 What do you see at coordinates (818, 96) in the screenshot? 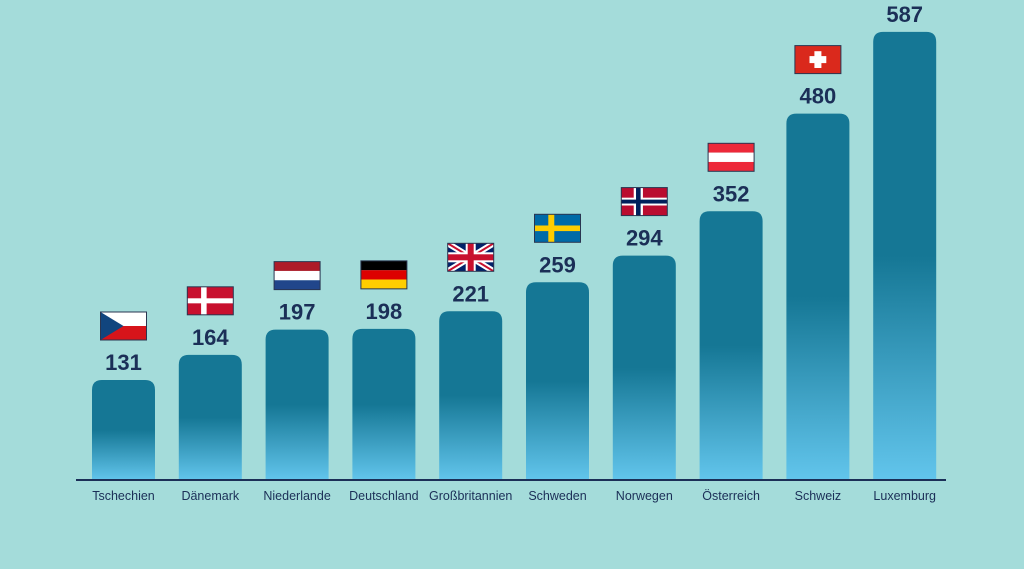
I see `data-label: 480` at bounding box center [818, 96].